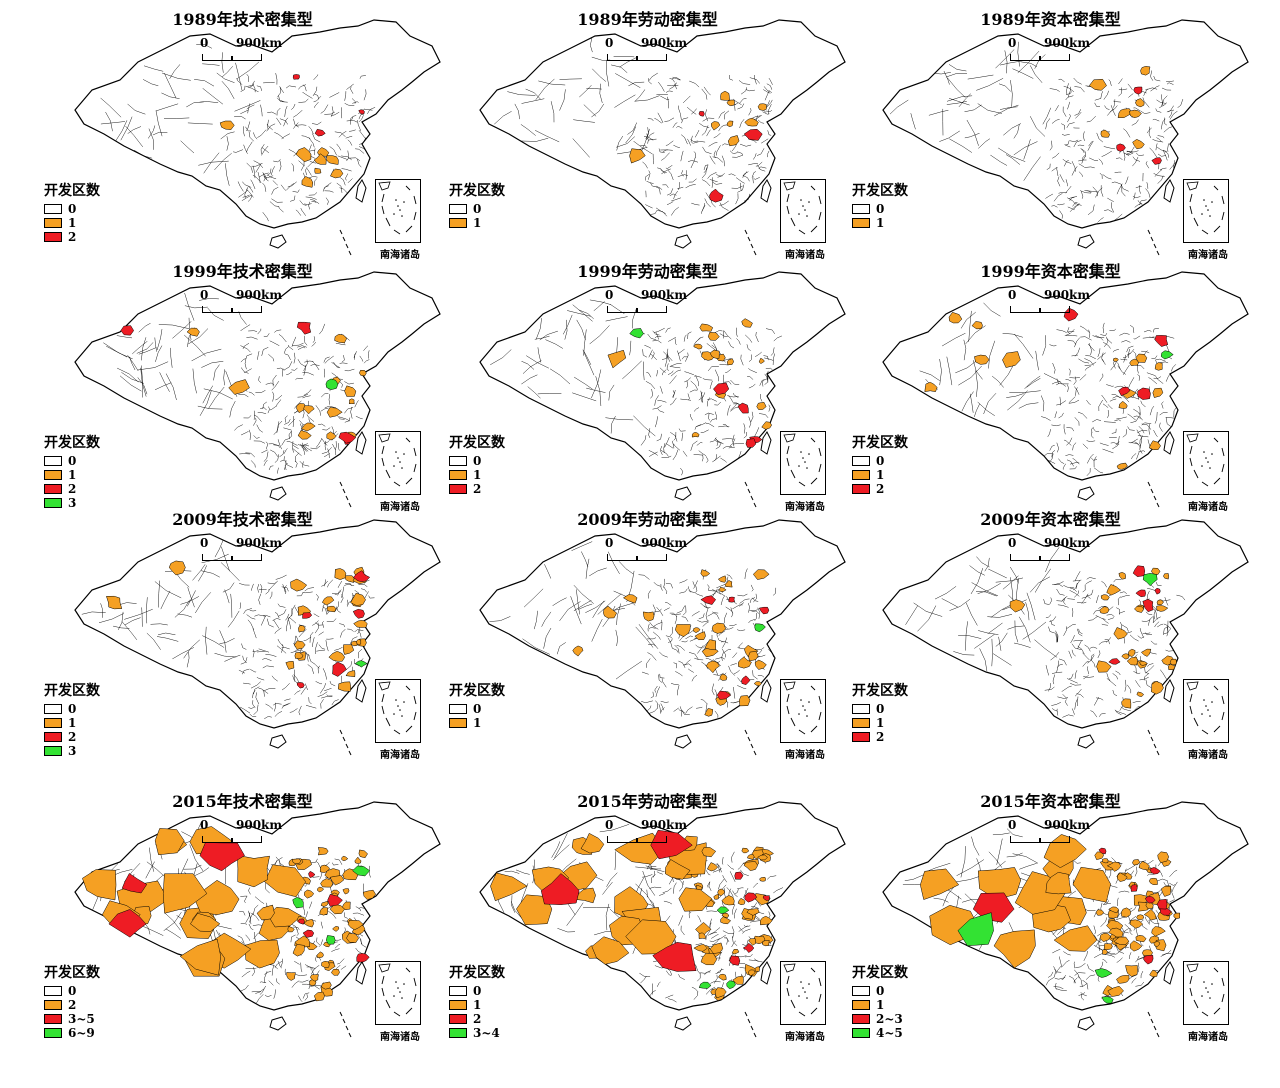 The width and height of the screenshot is (1280, 1088). What do you see at coordinates (803, 463) in the screenshot?
I see `south-china-sea-inset` at bounding box center [803, 463].